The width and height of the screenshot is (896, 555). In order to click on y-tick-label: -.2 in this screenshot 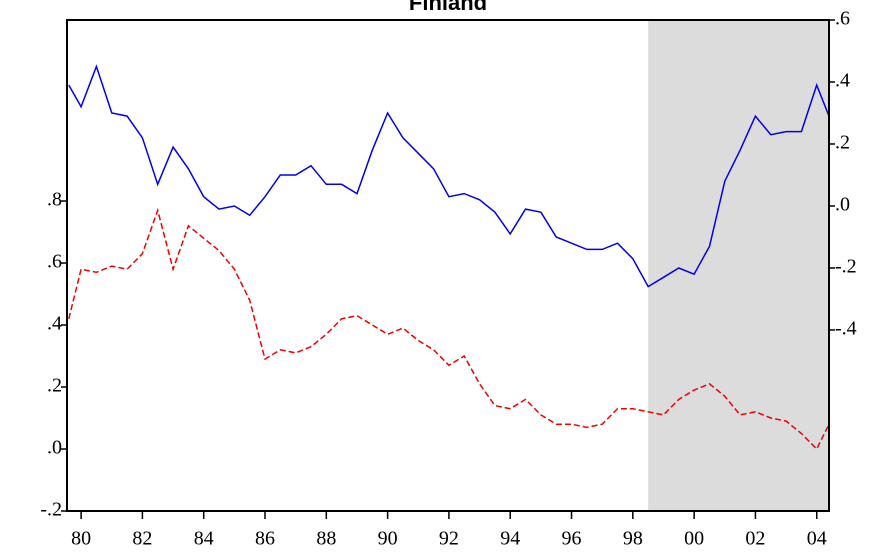, I will do `click(51, 510)`.